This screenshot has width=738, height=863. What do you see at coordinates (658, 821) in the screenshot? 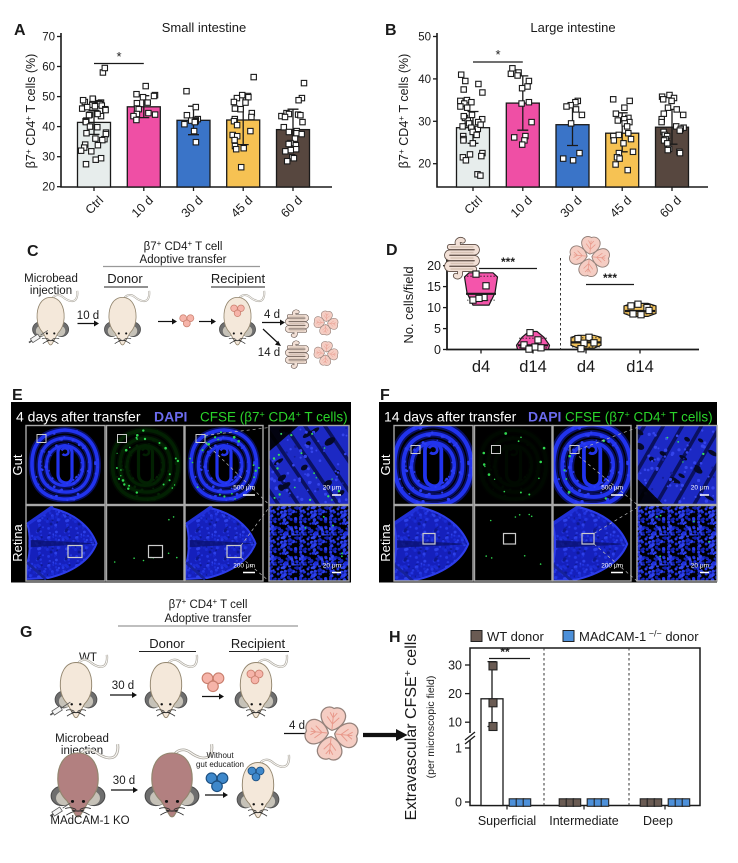
I see `svg-text: Deep` at bounding box center [658, 821].